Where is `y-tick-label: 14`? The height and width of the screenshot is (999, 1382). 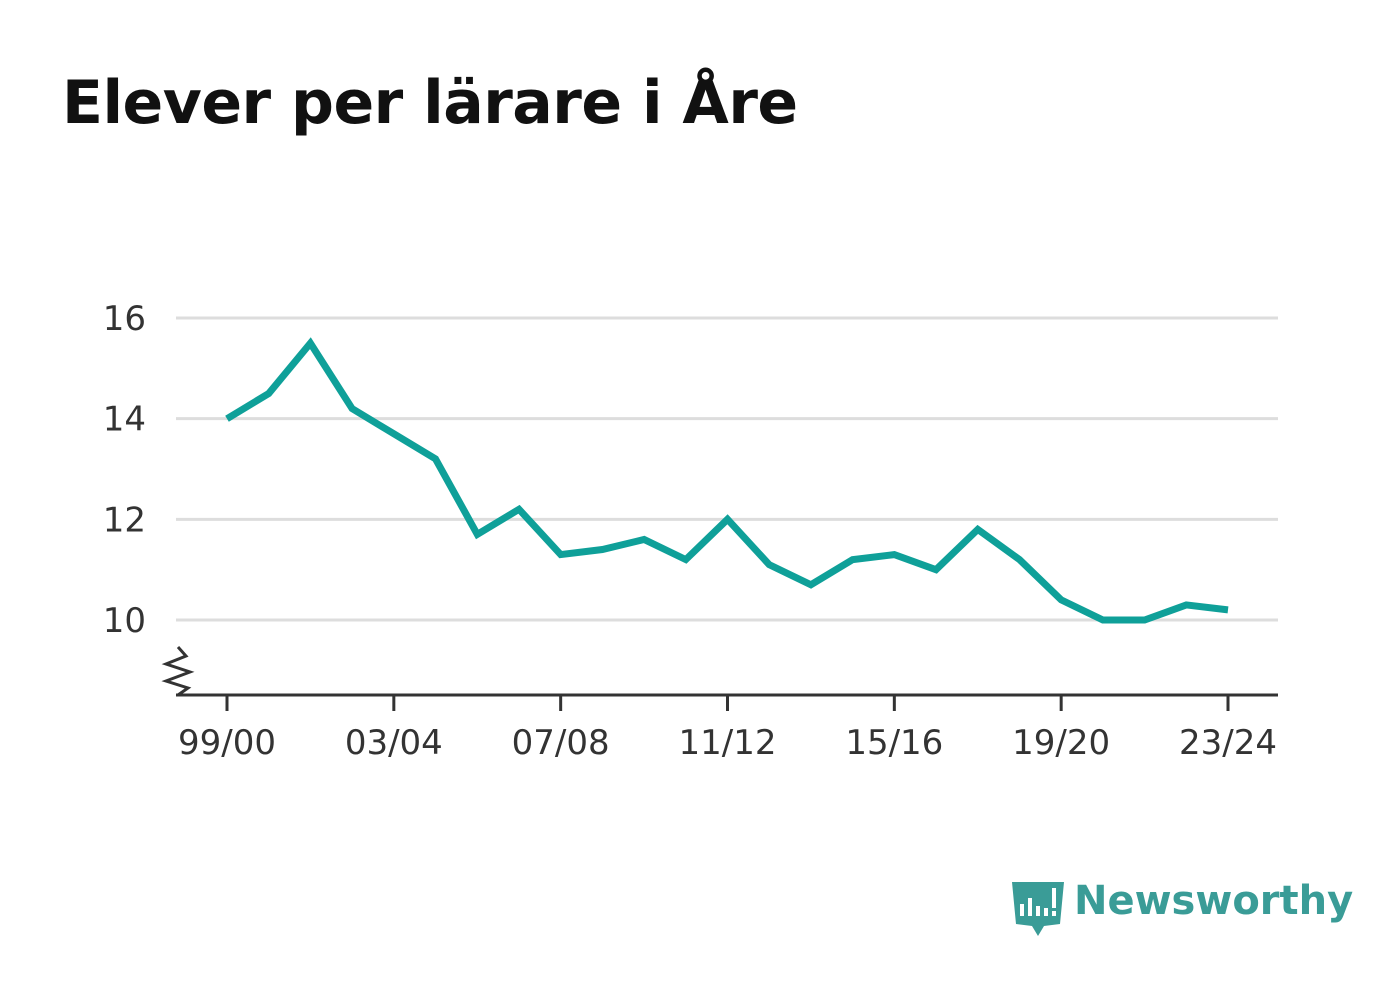 y-tick-label: 14 is located at coordinates (124, 420).